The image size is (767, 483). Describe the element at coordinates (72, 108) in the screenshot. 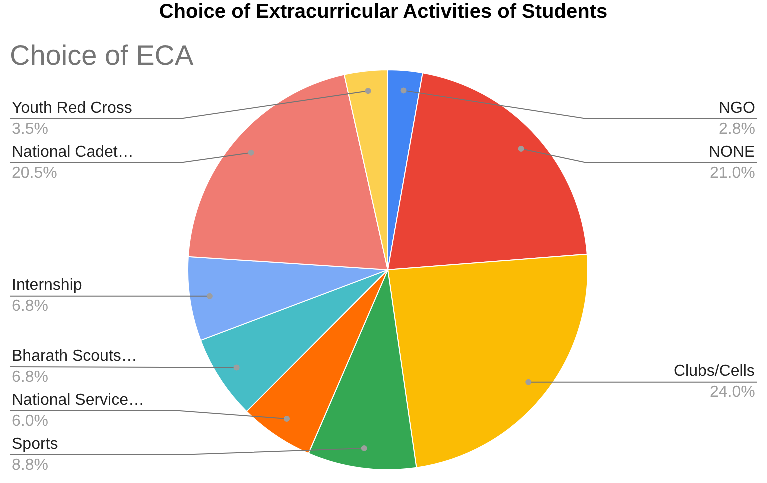

I see `slice-label: Youth Red Cross` at that location.